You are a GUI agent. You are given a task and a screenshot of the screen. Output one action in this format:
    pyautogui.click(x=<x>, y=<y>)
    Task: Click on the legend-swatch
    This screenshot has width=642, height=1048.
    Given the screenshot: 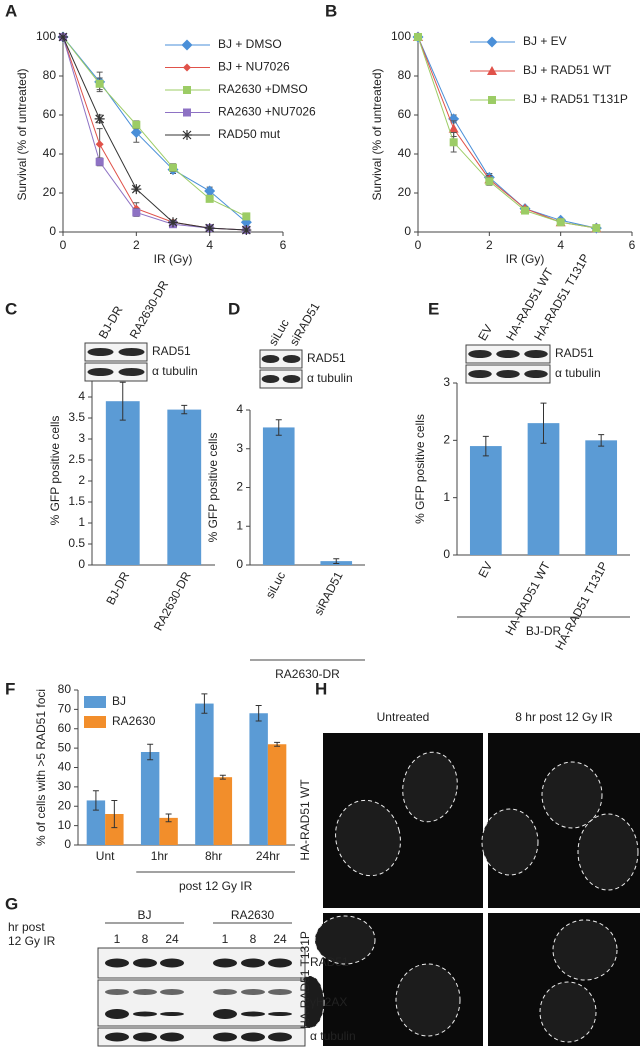 What is the action you would take?
    pyautogui.click(x=95, y=702)
    